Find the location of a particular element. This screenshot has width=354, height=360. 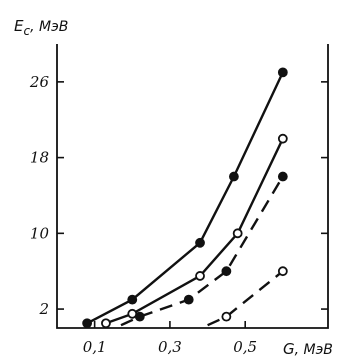

x-axis-label: G, МэВ is located at coordinates (308, 349).